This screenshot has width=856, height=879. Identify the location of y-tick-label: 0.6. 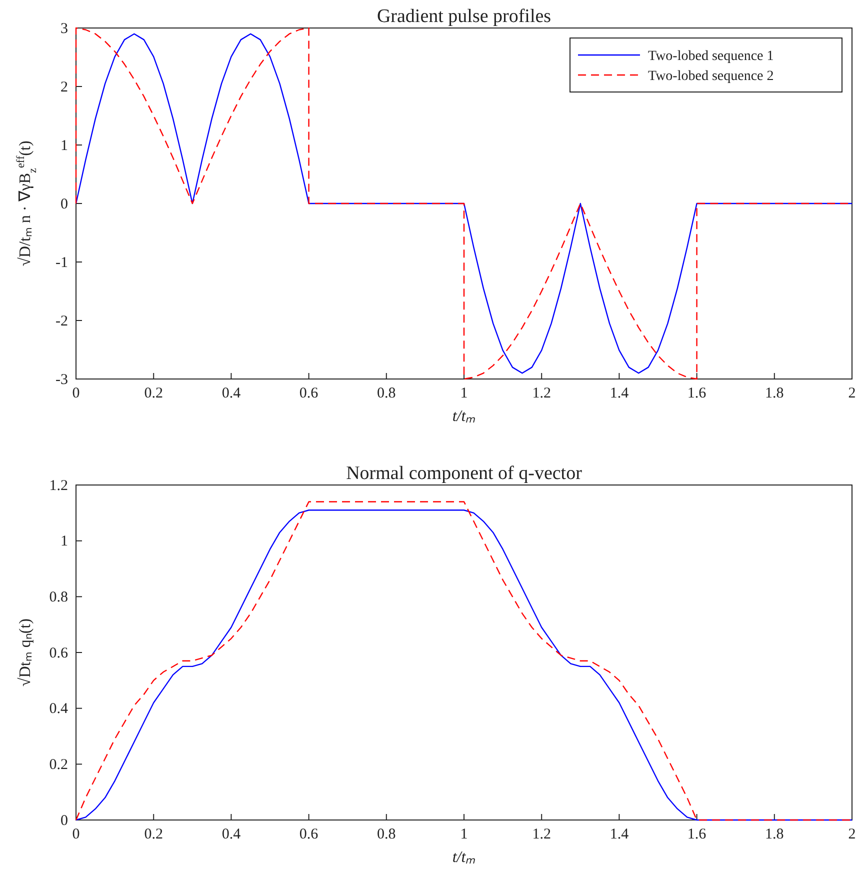
(58, 653).